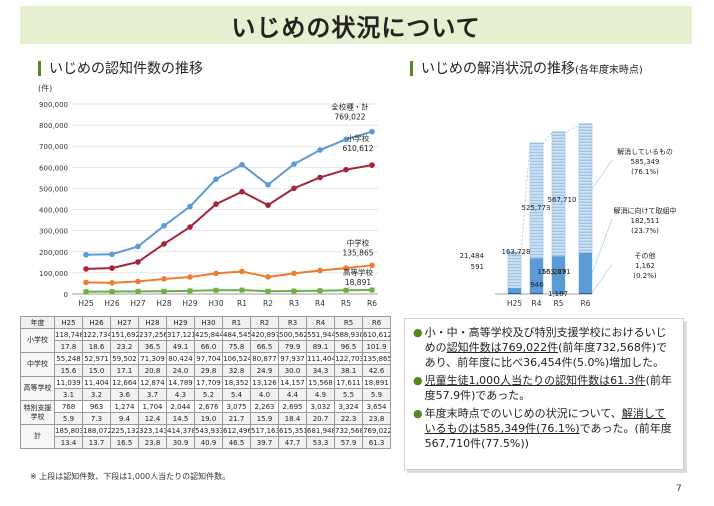 Image resolution: width=714 pixels, height=506 pixels. I want to click on x-tick-label: H29, so click(189, 303).